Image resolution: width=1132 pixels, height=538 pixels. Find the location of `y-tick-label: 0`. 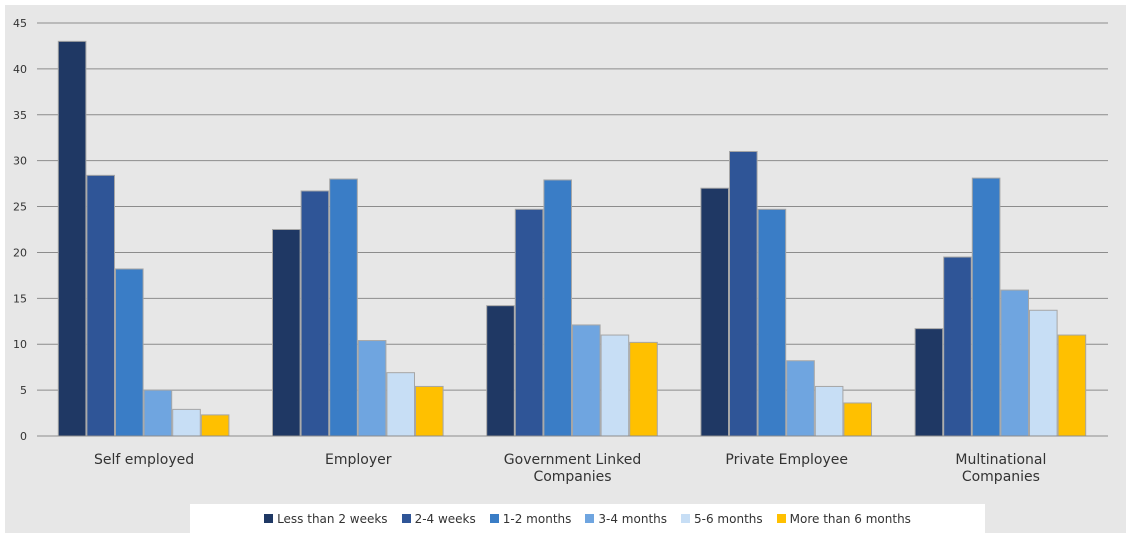

y-tick-label: 0 is located at coordinates (23, 436).